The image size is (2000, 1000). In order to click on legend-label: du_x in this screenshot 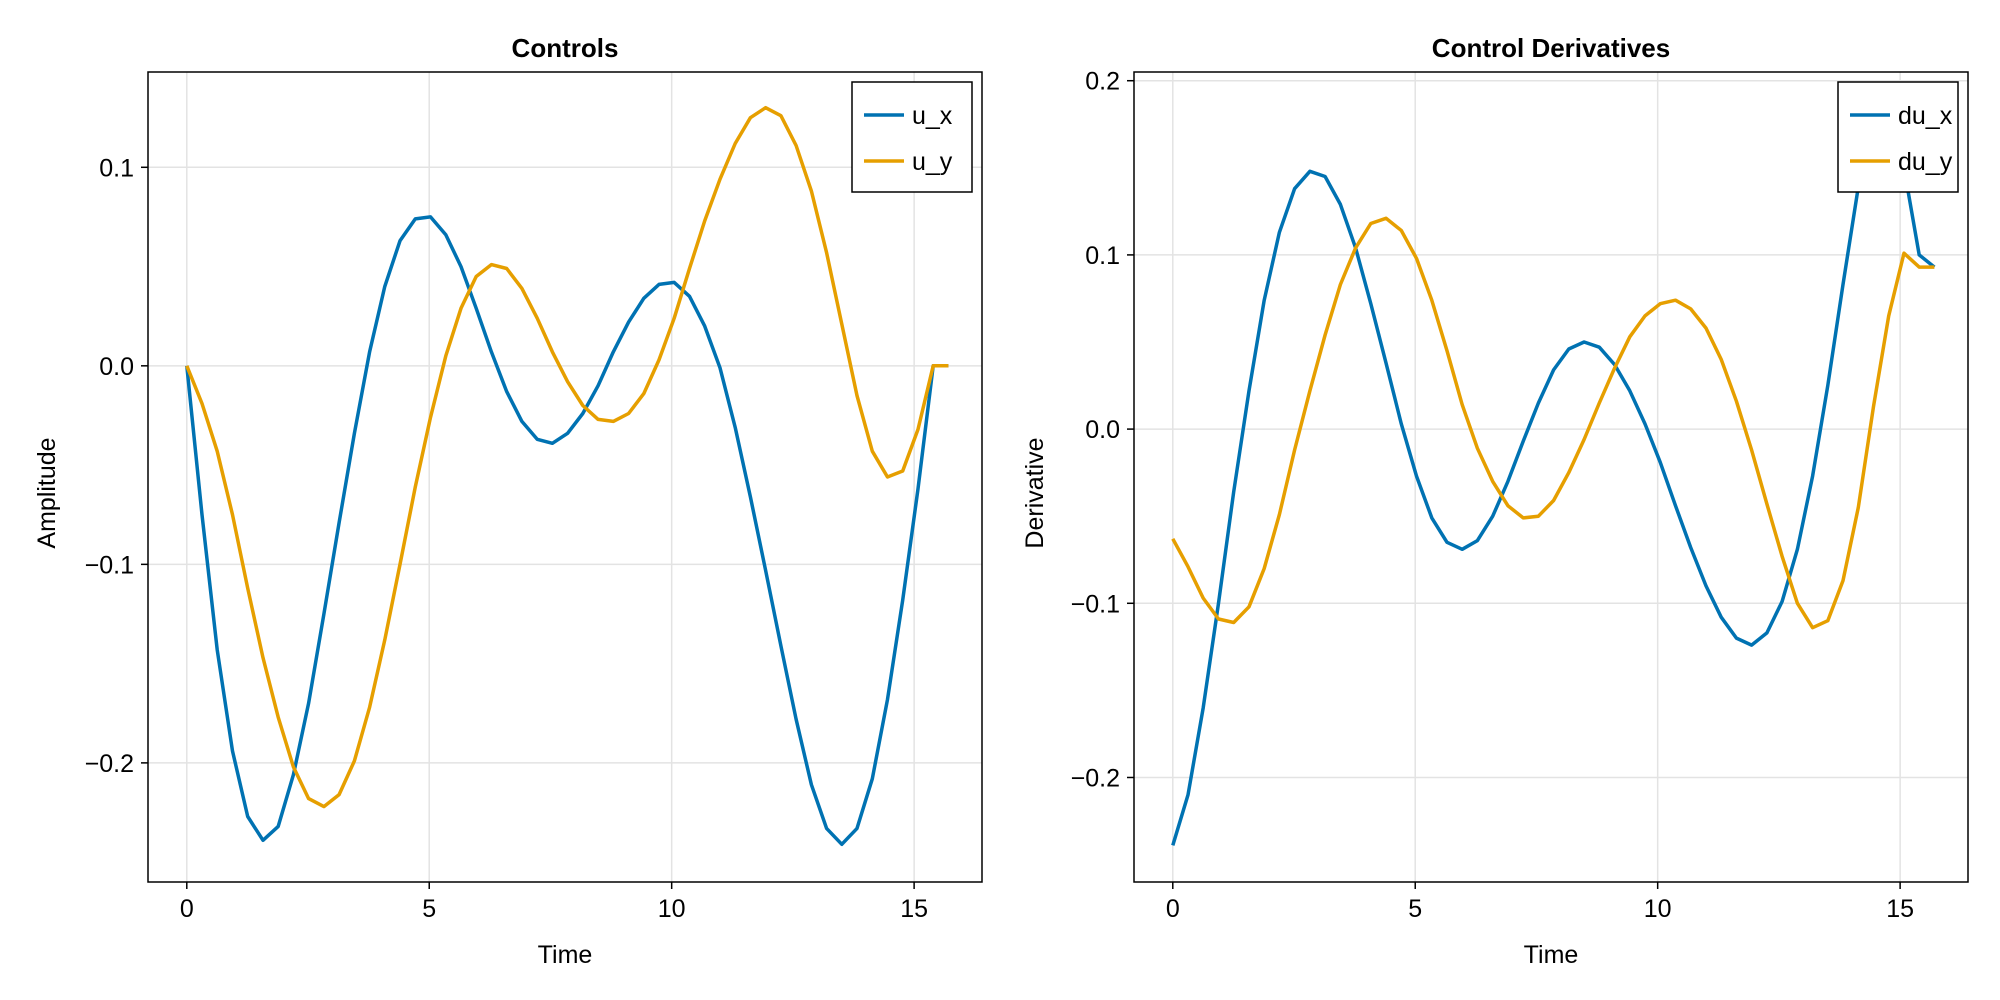, I will do `click(1925, 116)`.